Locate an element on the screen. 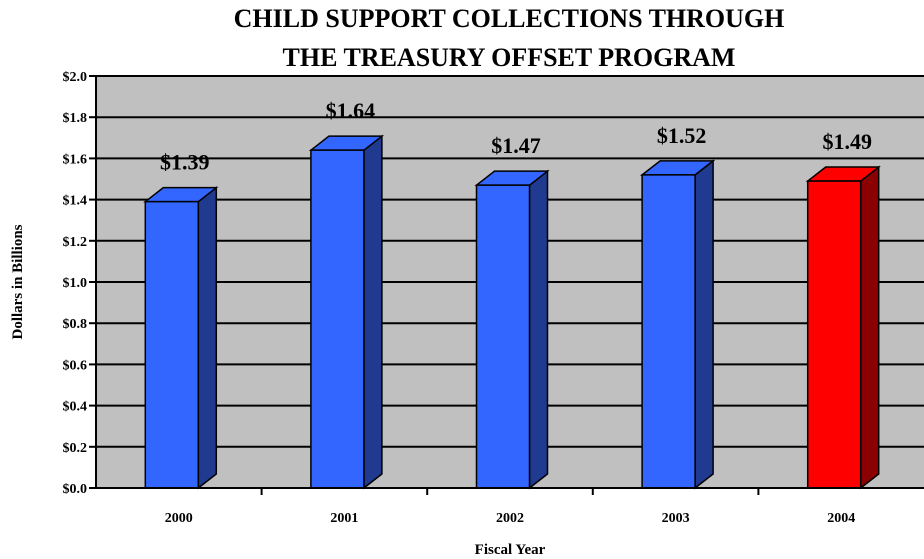  data-label: $1.49 is located at coordinates (847, 141).